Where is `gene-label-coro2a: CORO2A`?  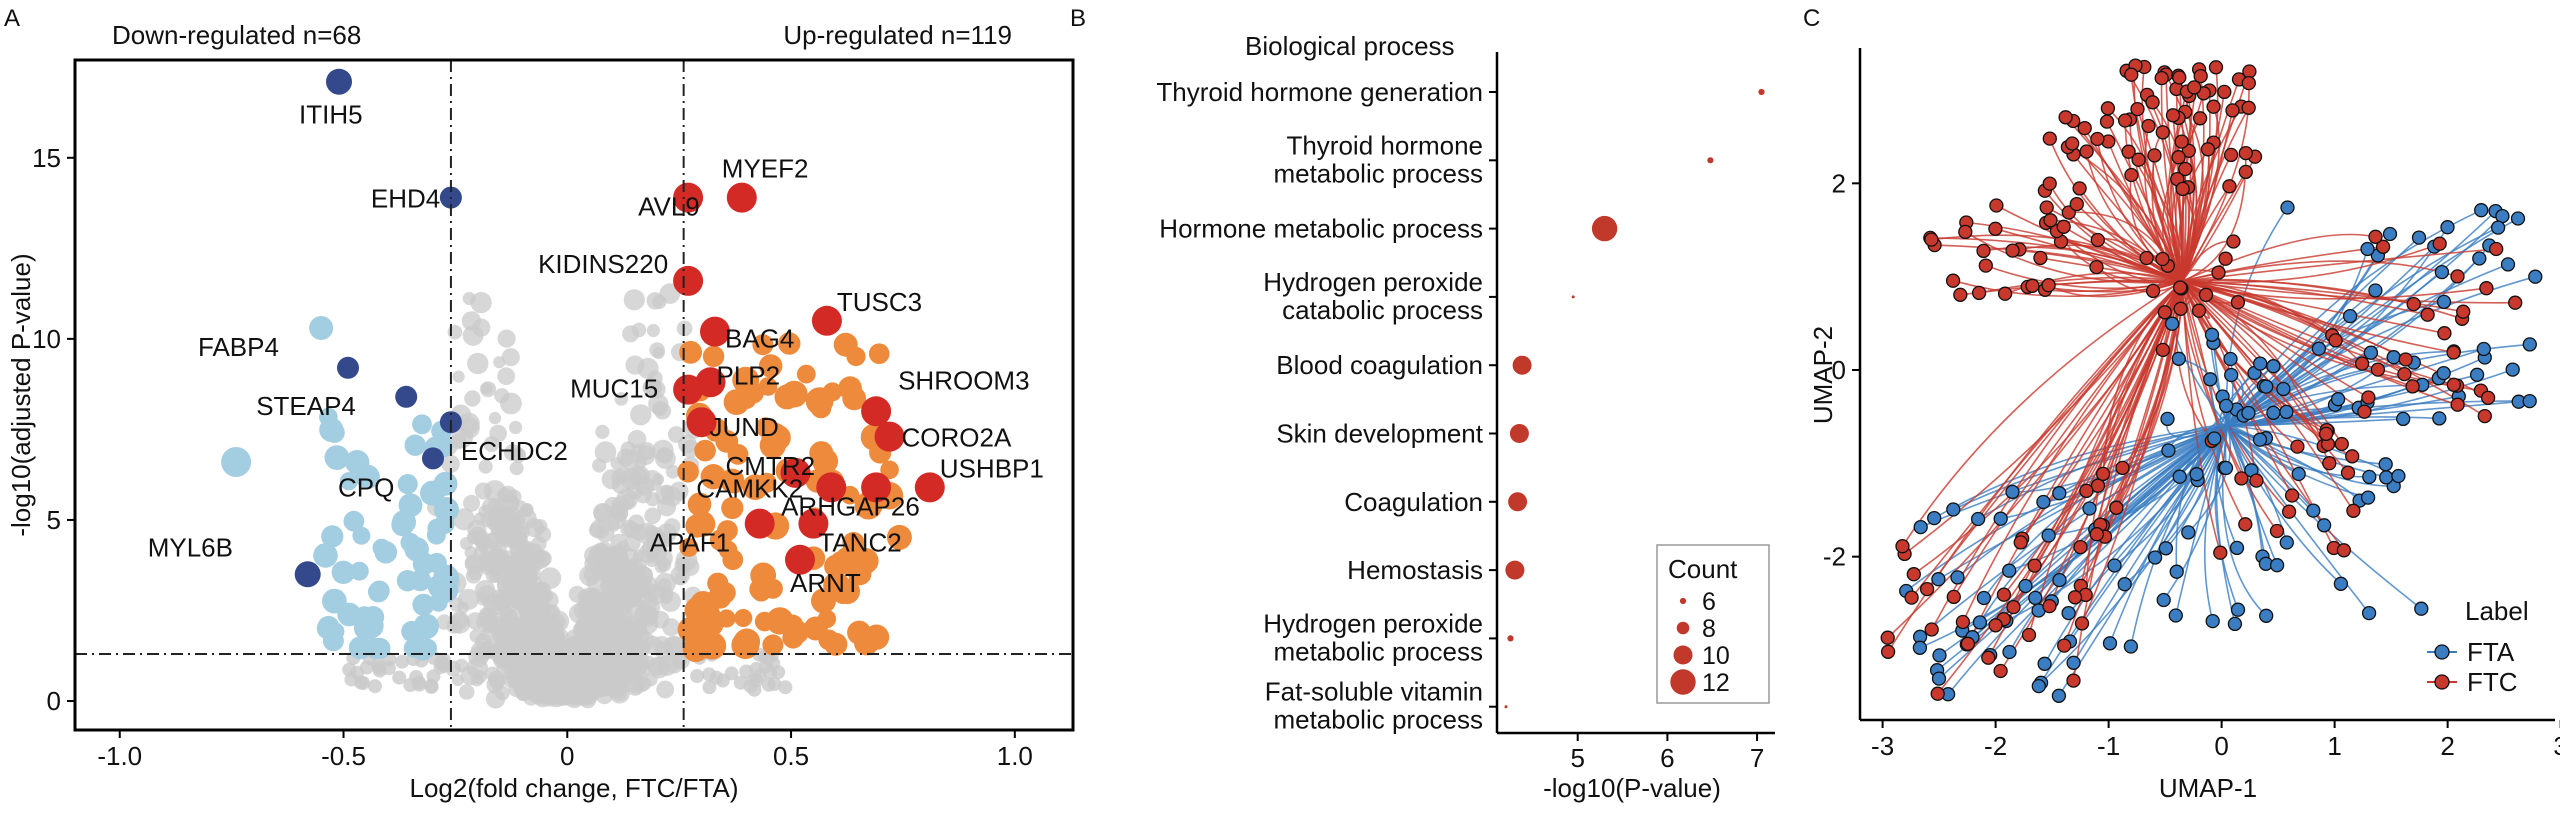
gene-label-coro2a: CORO2A is located at coordinates (957, 438).